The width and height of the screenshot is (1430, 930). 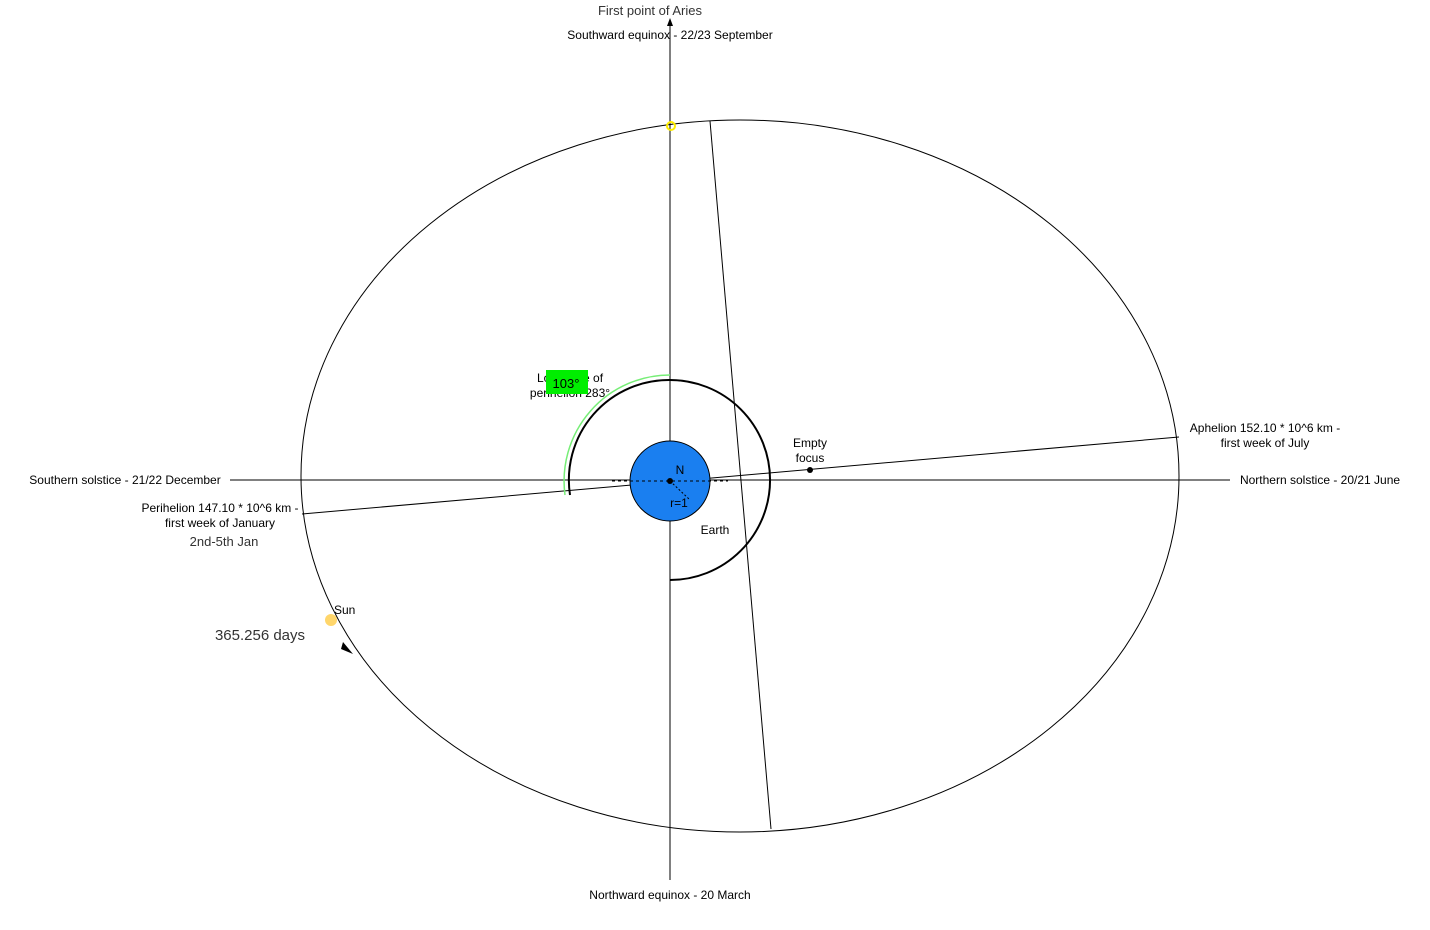 What do you see at coordinates (810, 458) in the screenshot?
I see `empty-focus-label-line2: focus` at bounding box center [810, 458].